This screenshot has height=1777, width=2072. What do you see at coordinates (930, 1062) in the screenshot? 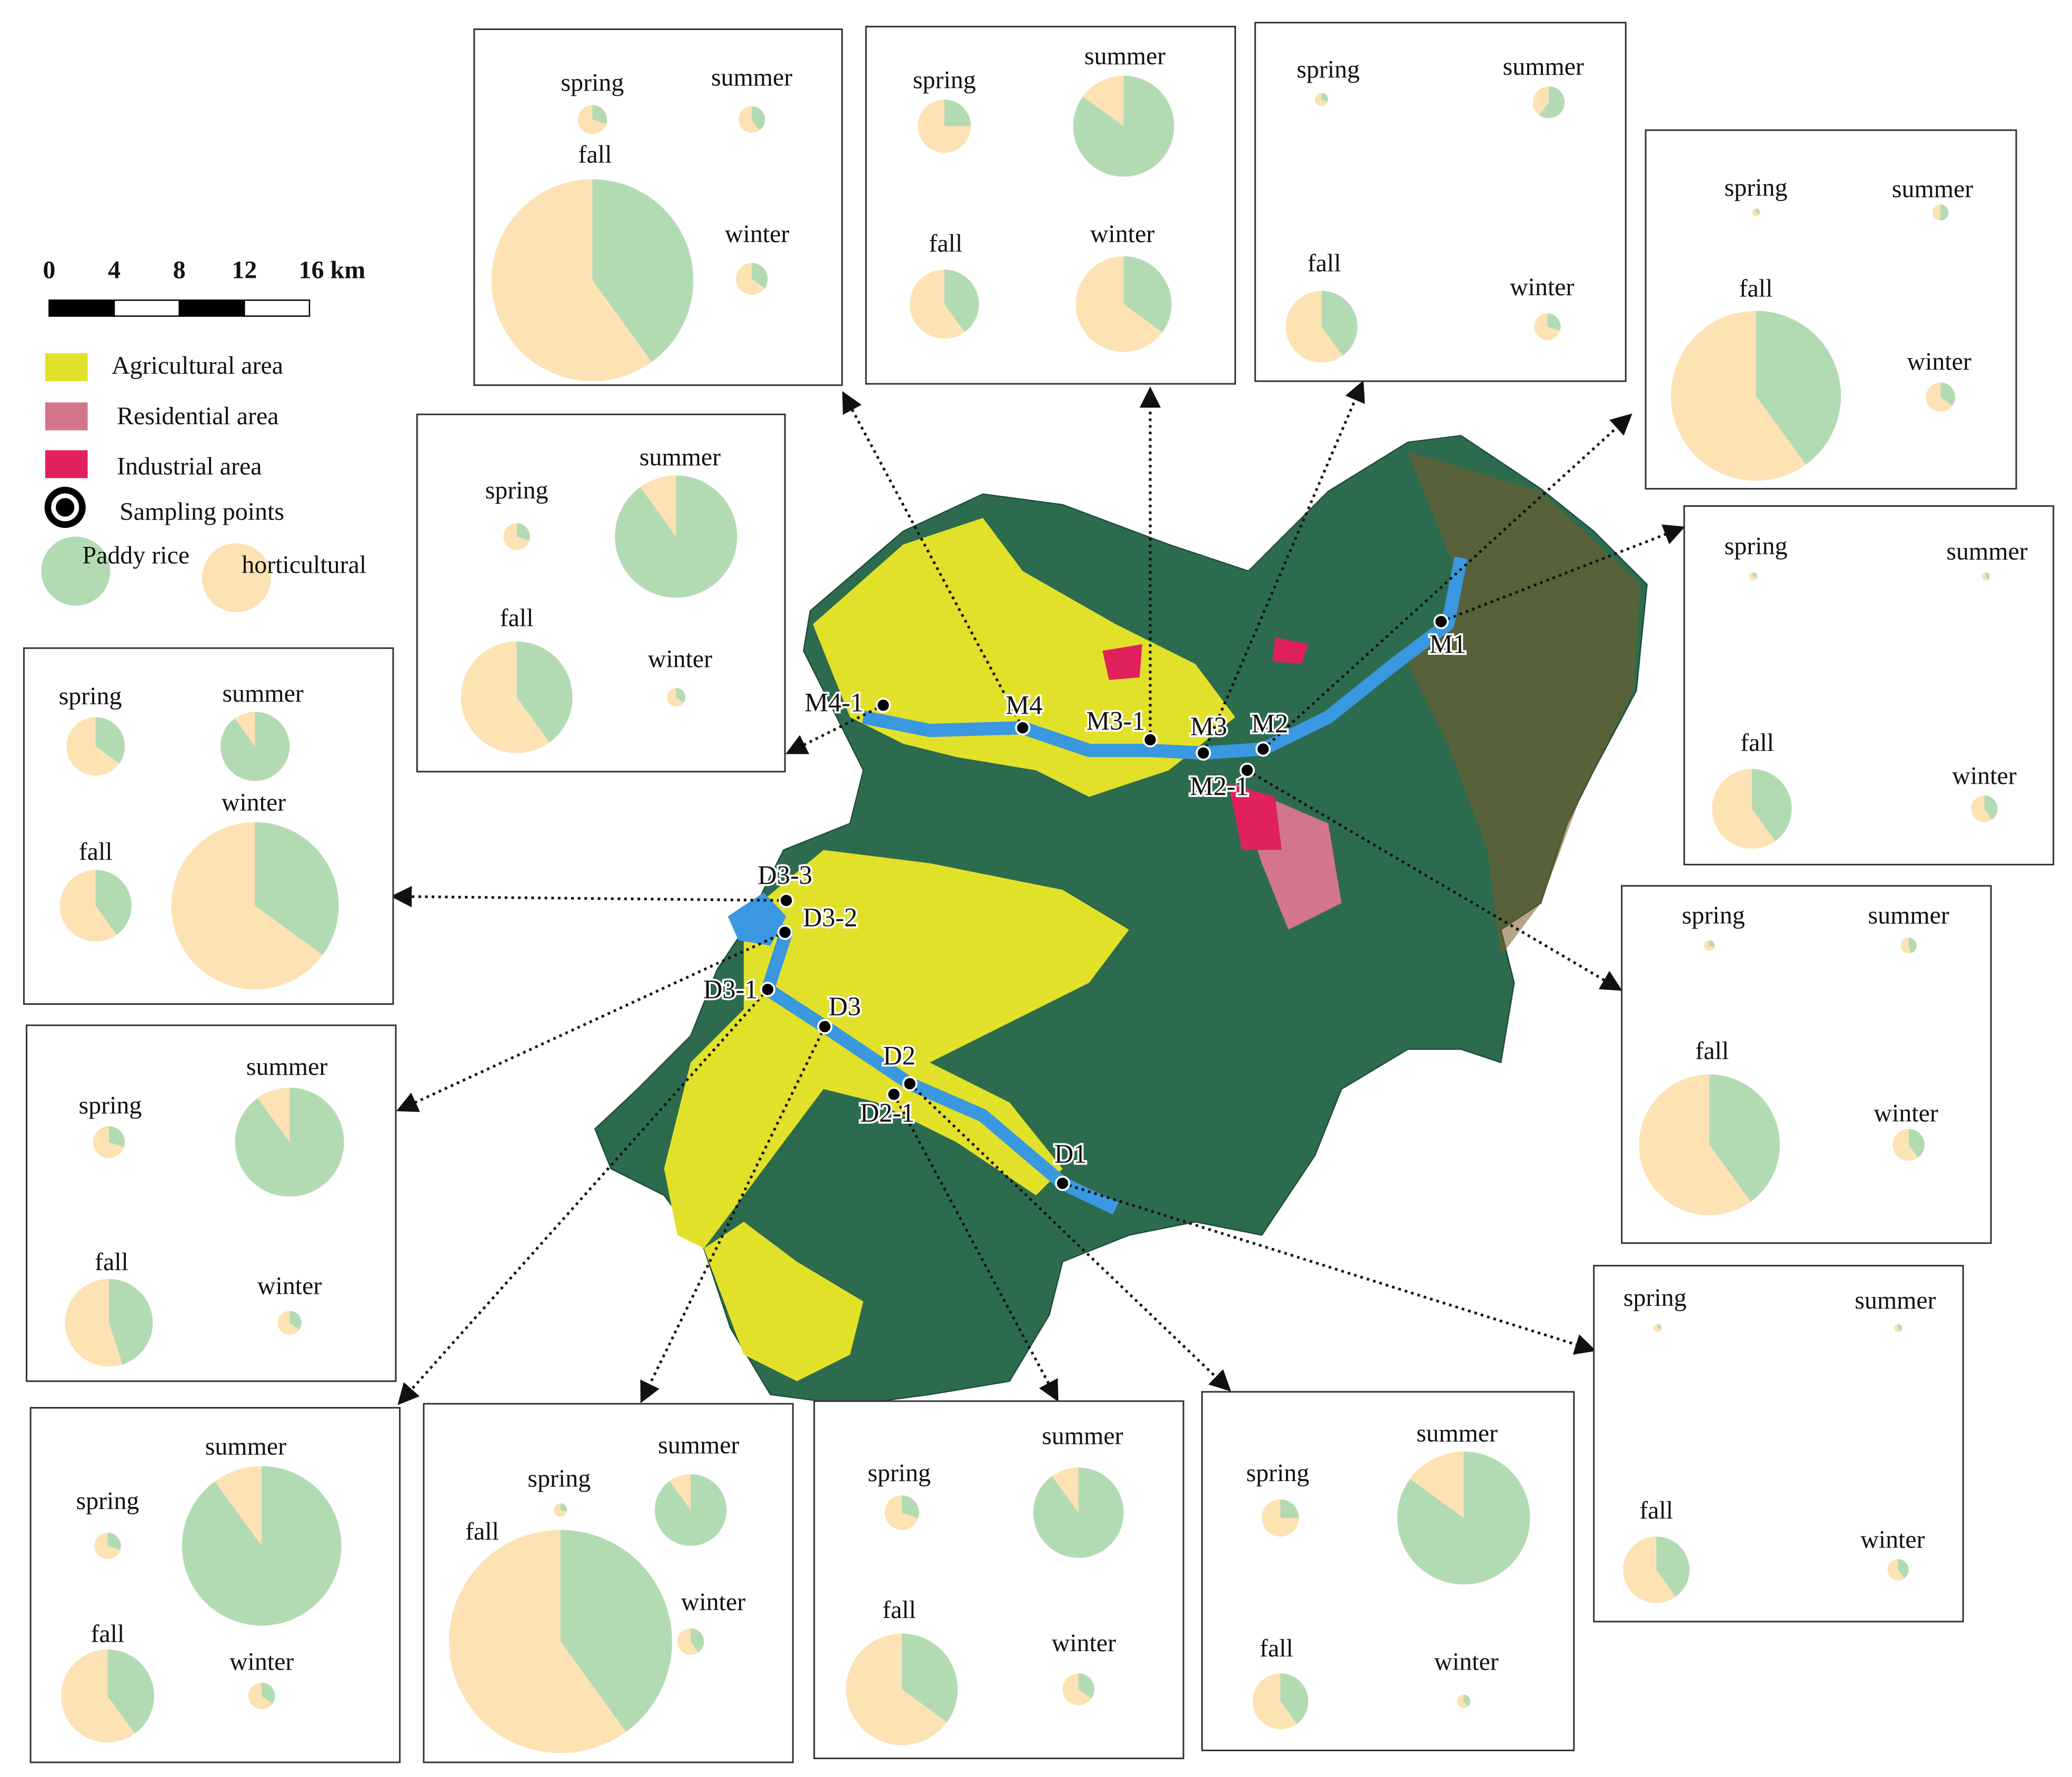
I see `river` at bounding box center [930, 1062].